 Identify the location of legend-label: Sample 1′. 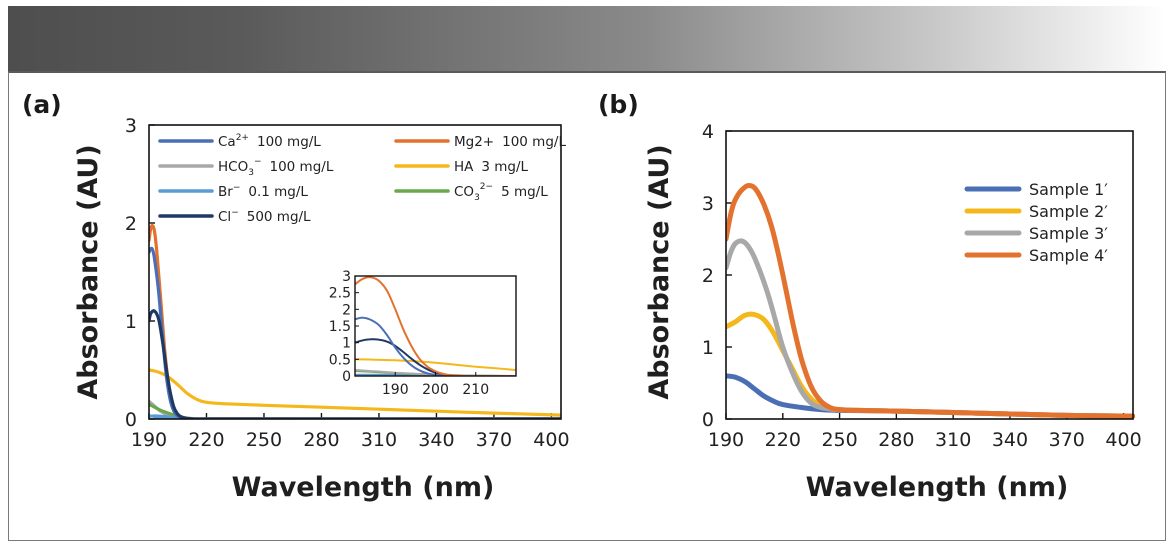
(1068, 189).